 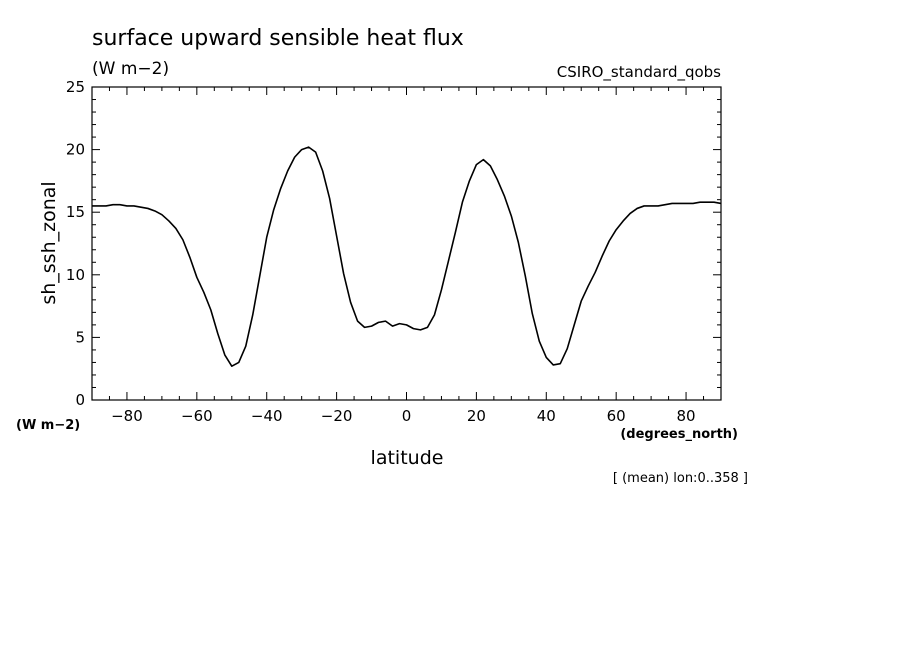 What do you see at coordinates (127, 416) in the screenshot?
I see `x-tick-label: −80` at bounding box center [127, 416].